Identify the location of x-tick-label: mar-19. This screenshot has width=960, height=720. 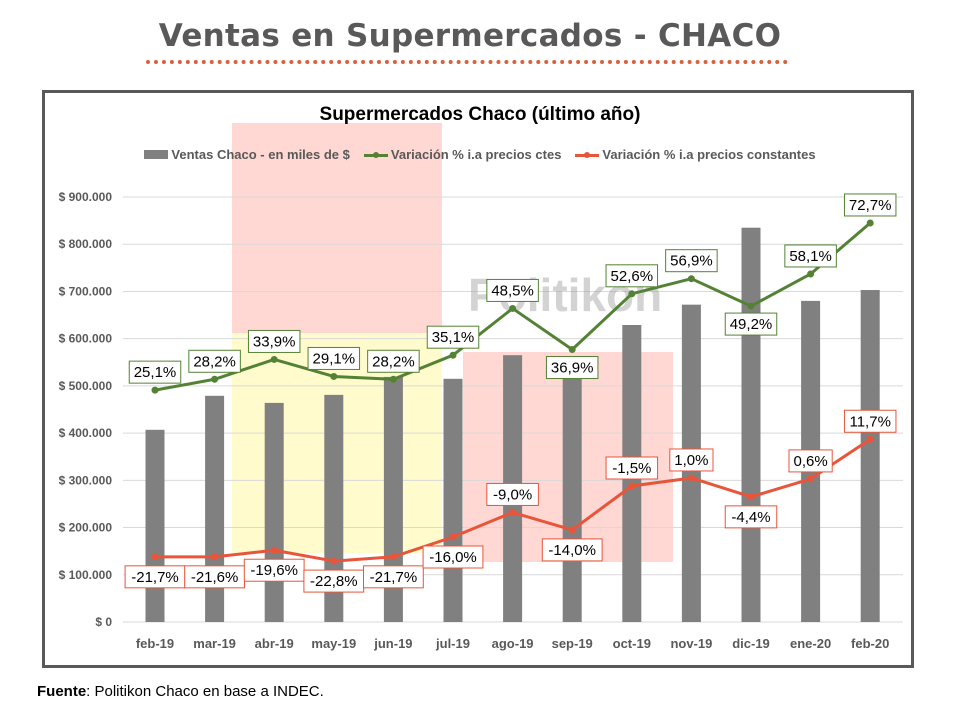
(214, 643).